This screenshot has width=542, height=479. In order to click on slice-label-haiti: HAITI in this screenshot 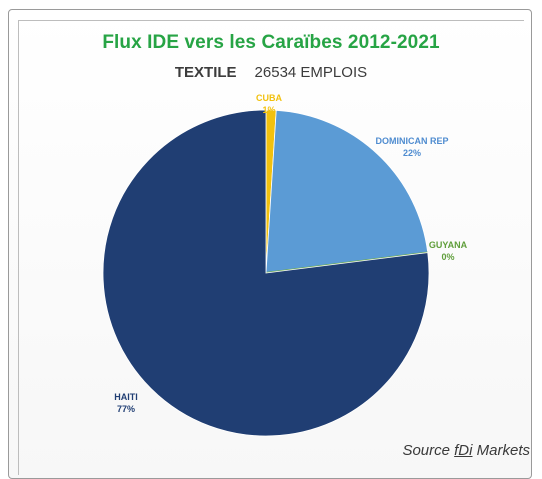, I will do `click(126, 397)`.